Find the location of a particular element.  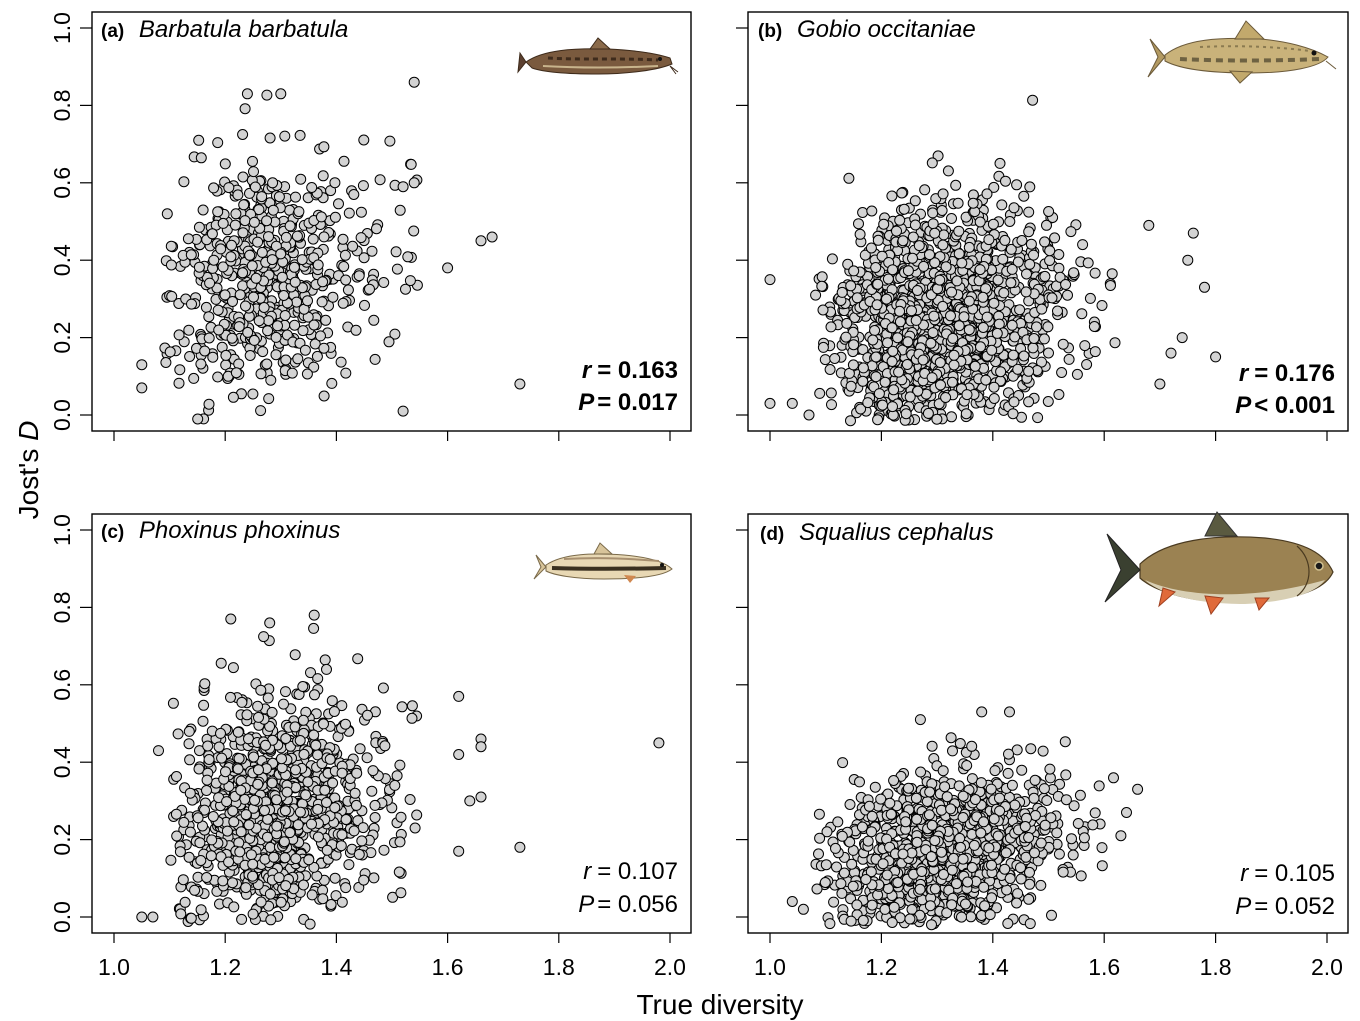

x-axis-label: True diversity is located at coordinates (719, 1004).